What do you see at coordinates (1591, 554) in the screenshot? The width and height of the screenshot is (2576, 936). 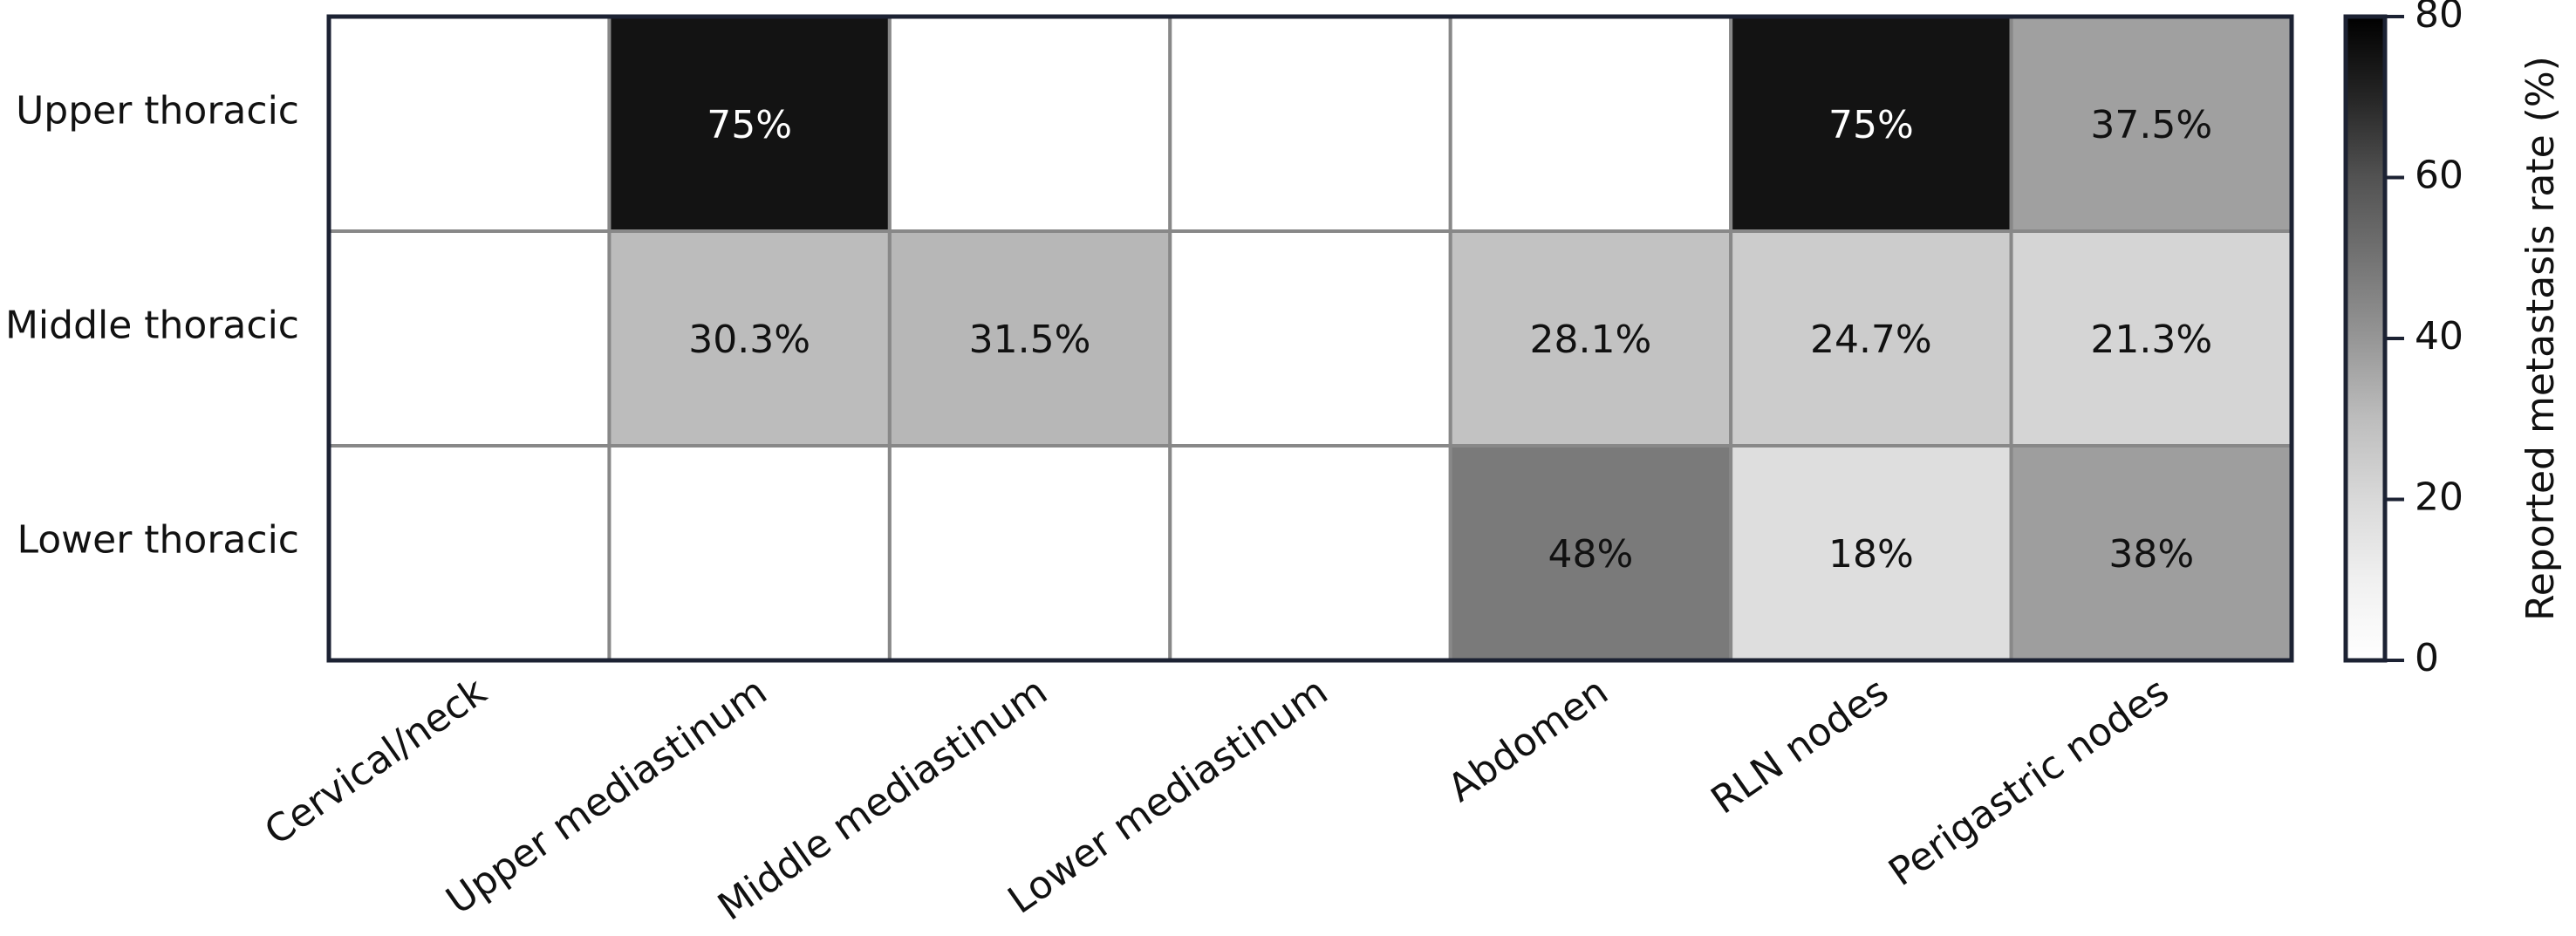 I see `cell-label: 48%` at bounding box center [1591, 554].